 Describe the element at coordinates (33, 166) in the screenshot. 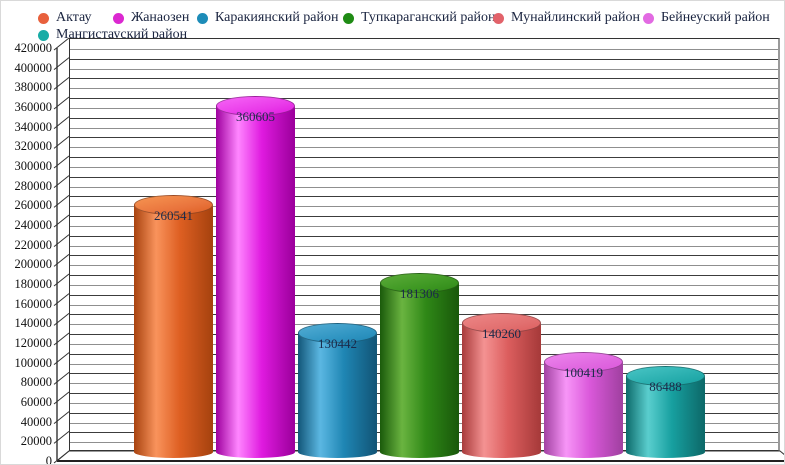

I see `y-axis-tick-label: 300000` at that location.